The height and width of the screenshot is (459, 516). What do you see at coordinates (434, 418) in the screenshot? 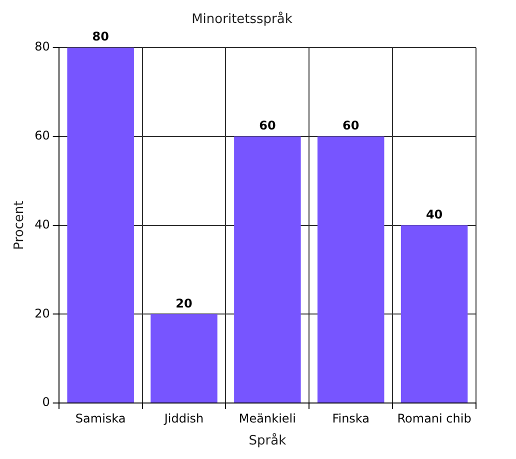
I see `x-tick-label: Romani chib` at bounding box center [434, 418].